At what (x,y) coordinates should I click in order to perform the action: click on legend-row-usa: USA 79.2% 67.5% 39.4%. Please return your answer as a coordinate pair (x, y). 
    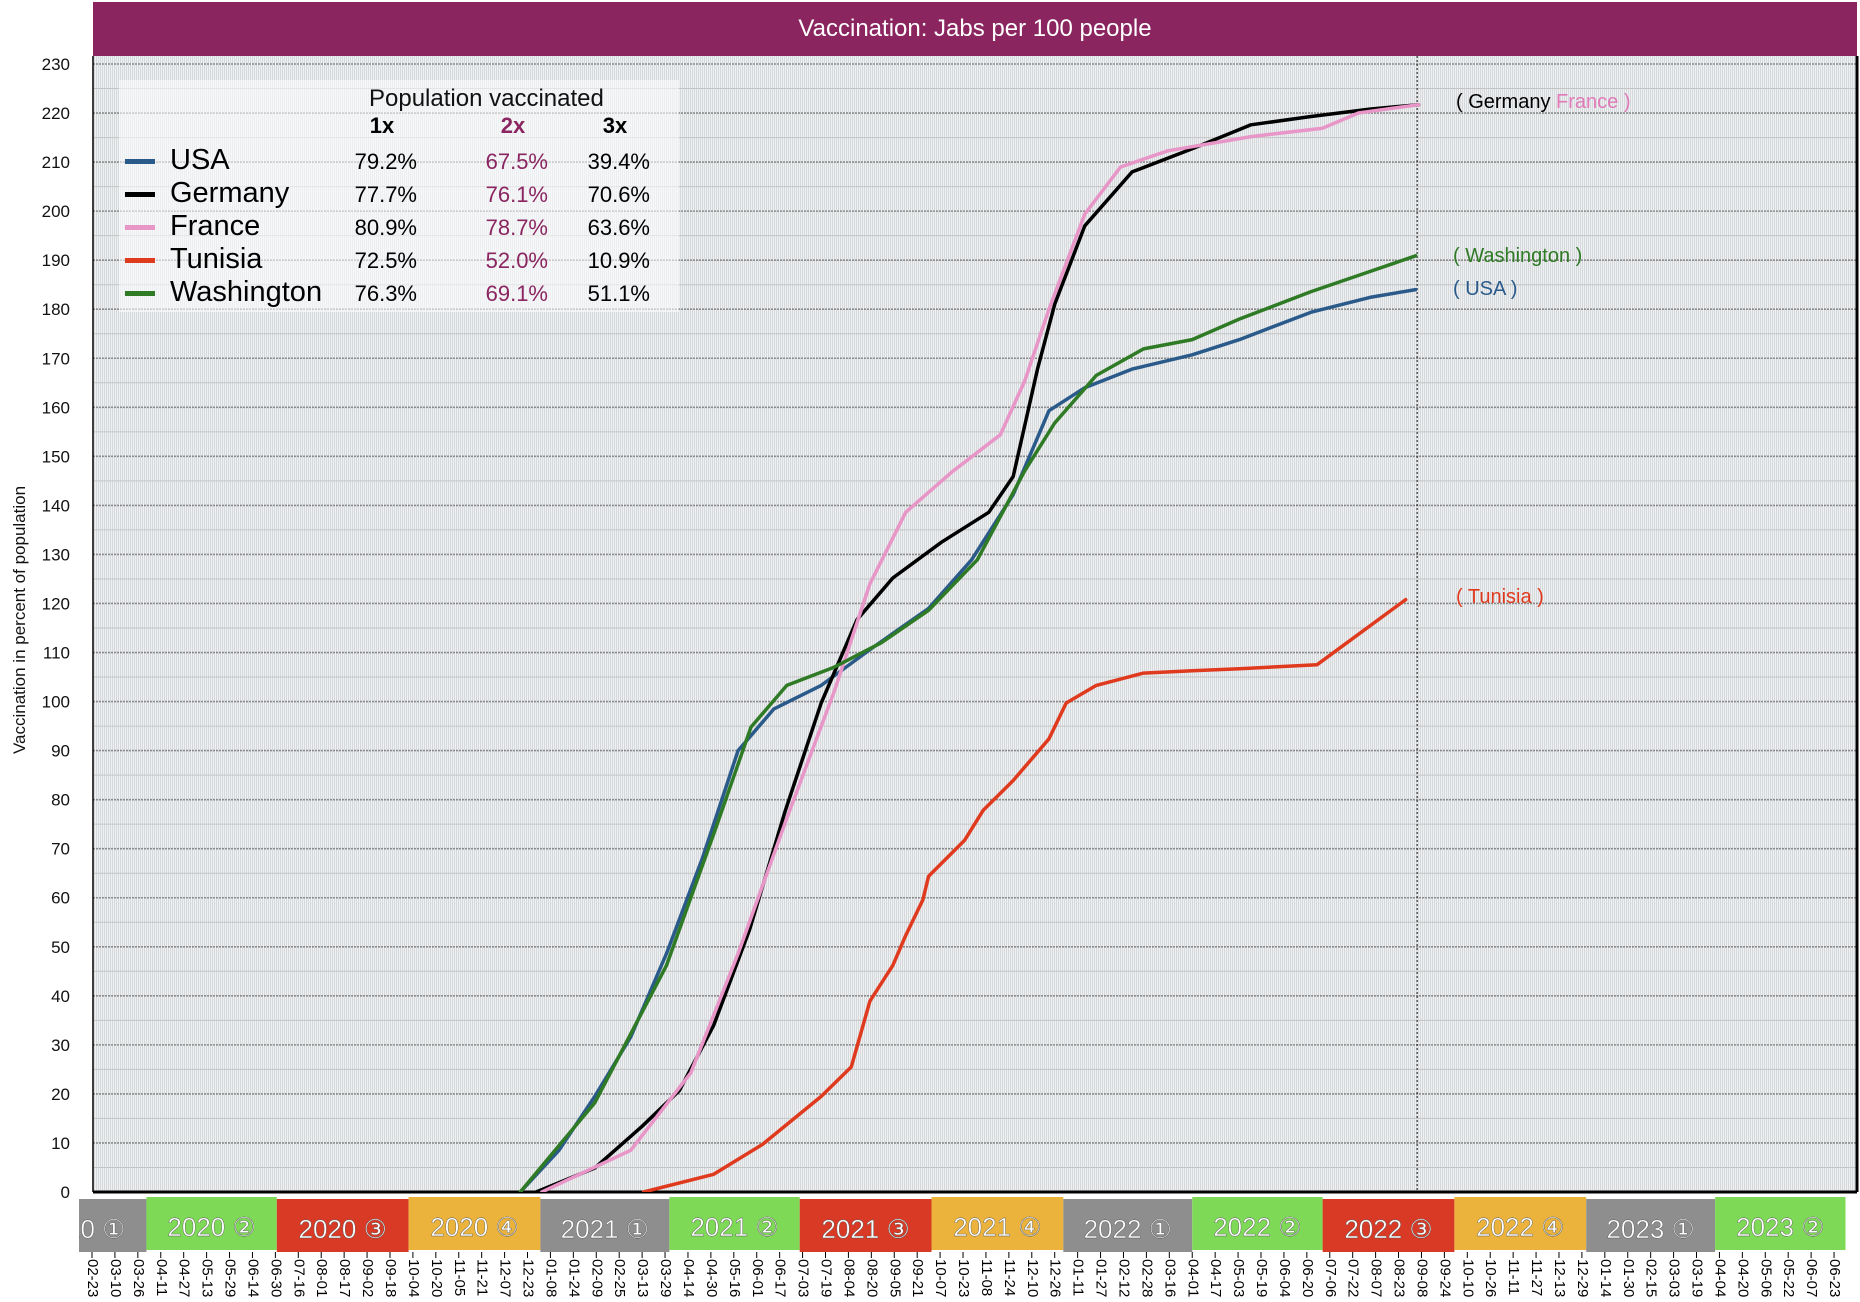
    Looking at the image, I should click on (399, 160).